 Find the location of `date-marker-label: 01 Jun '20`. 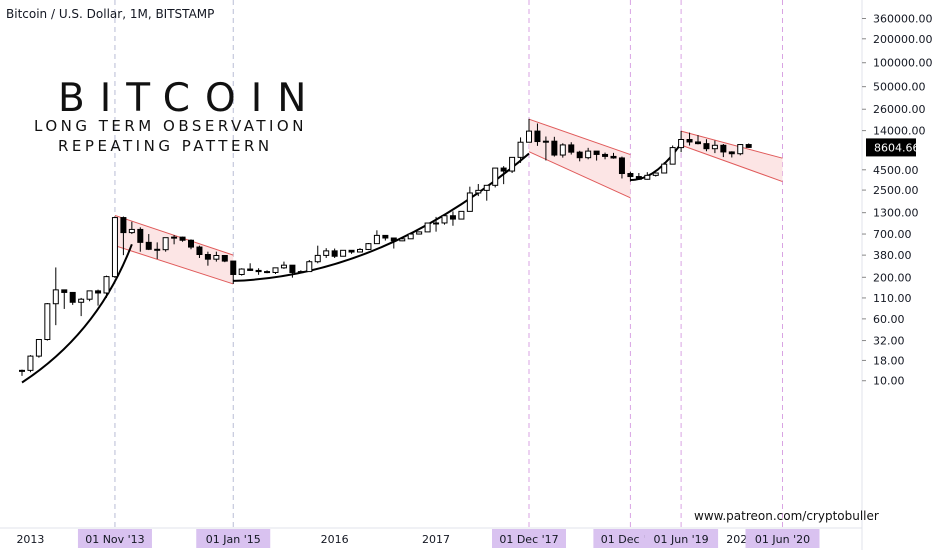

date-marker-label: 01 Jun '20 is located at coordinates (782, 539).